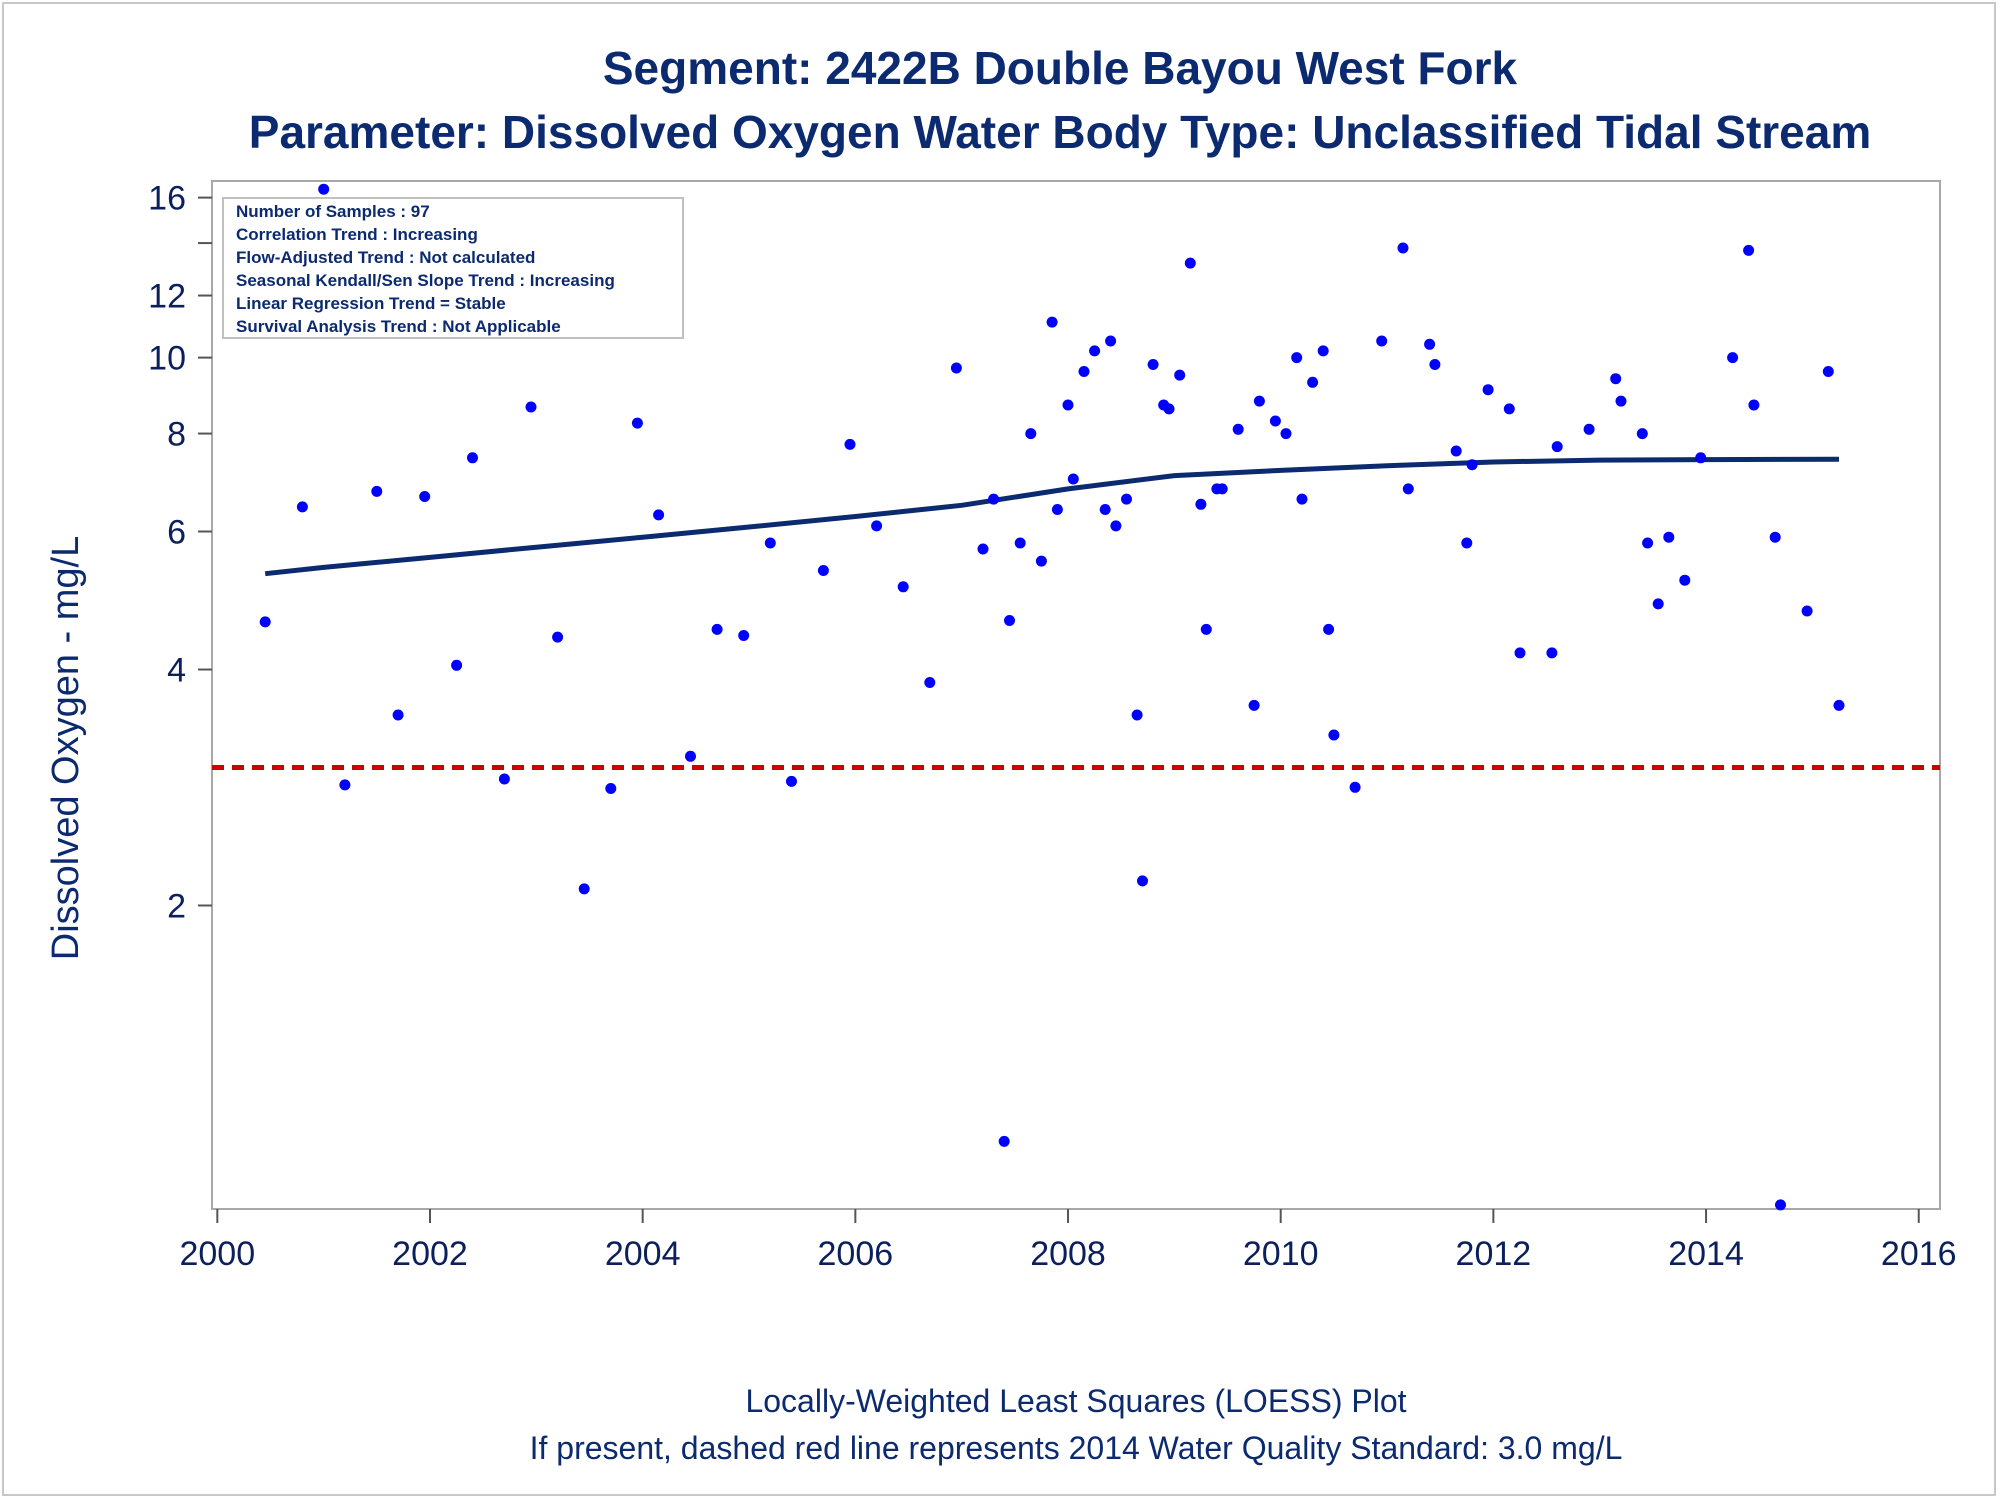  I want to click on info-line-linear-regression: Linear Regression Trend = Stable, so click(371, 303).